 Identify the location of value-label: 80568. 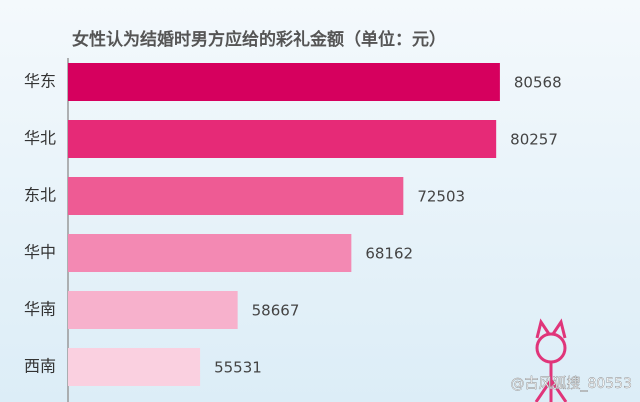
(538, 83).